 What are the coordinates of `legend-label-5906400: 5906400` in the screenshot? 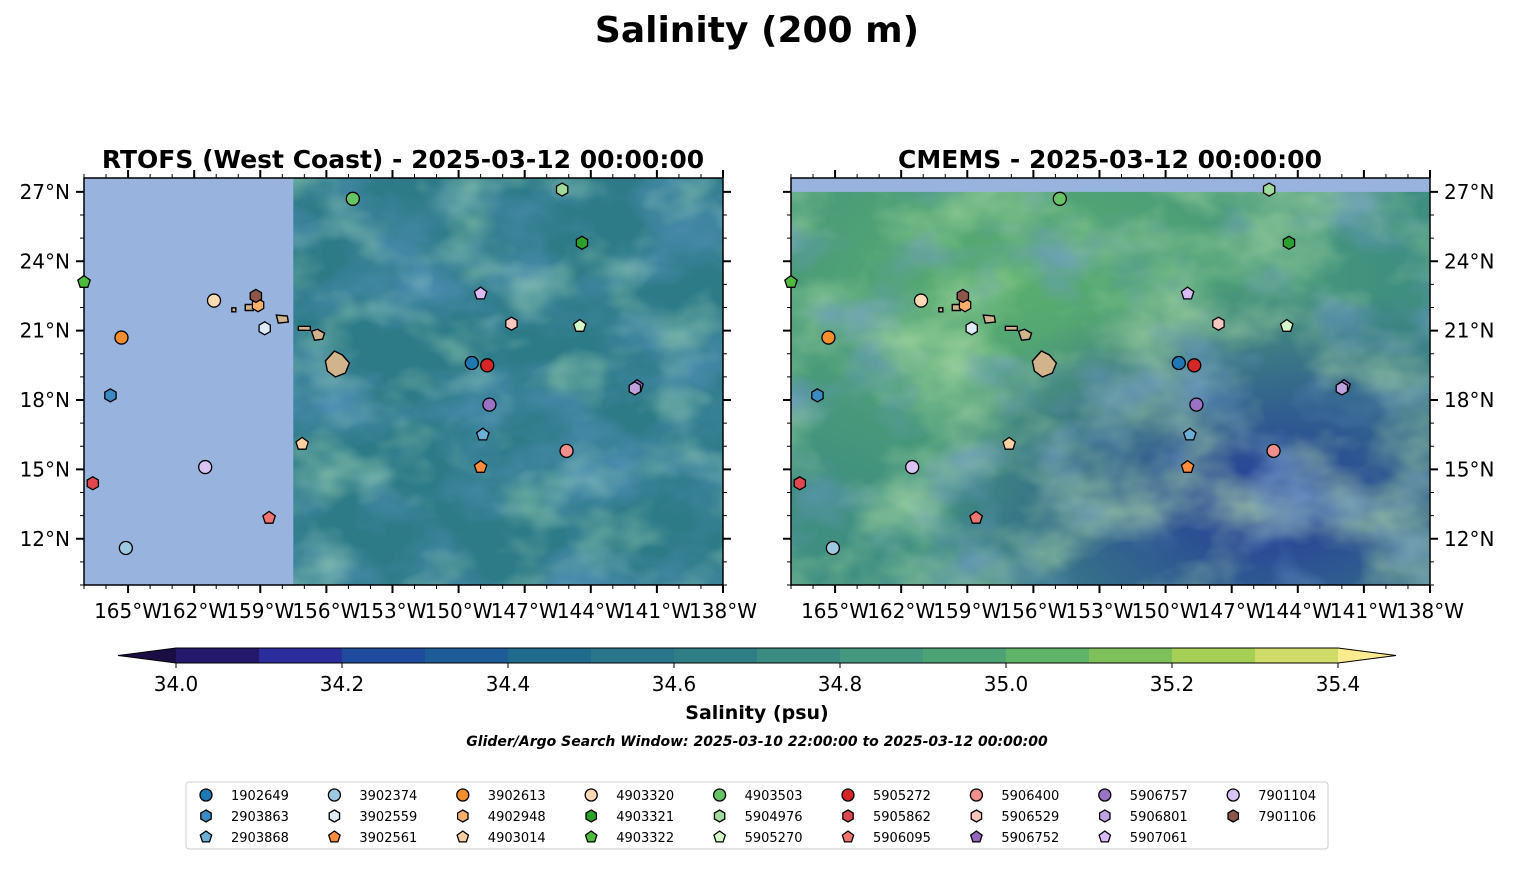 It's located at (1030, 796).